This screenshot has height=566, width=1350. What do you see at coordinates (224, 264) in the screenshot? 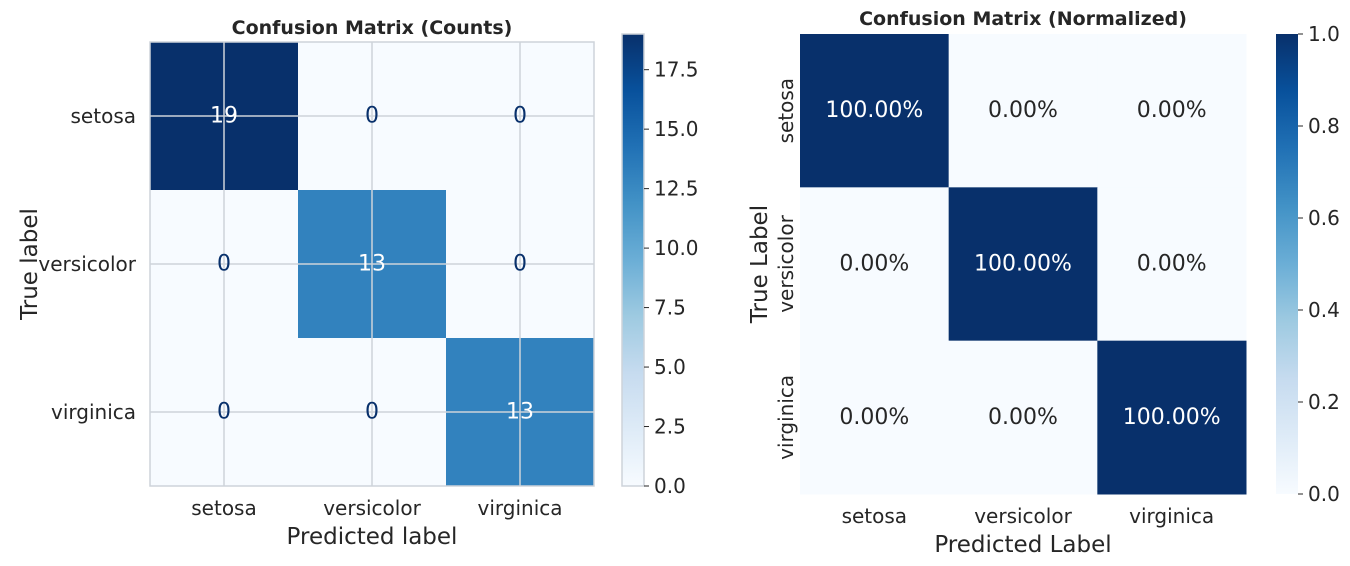
I see `counts-cell-label-1-0: 0` at bounding box center [224, 264].